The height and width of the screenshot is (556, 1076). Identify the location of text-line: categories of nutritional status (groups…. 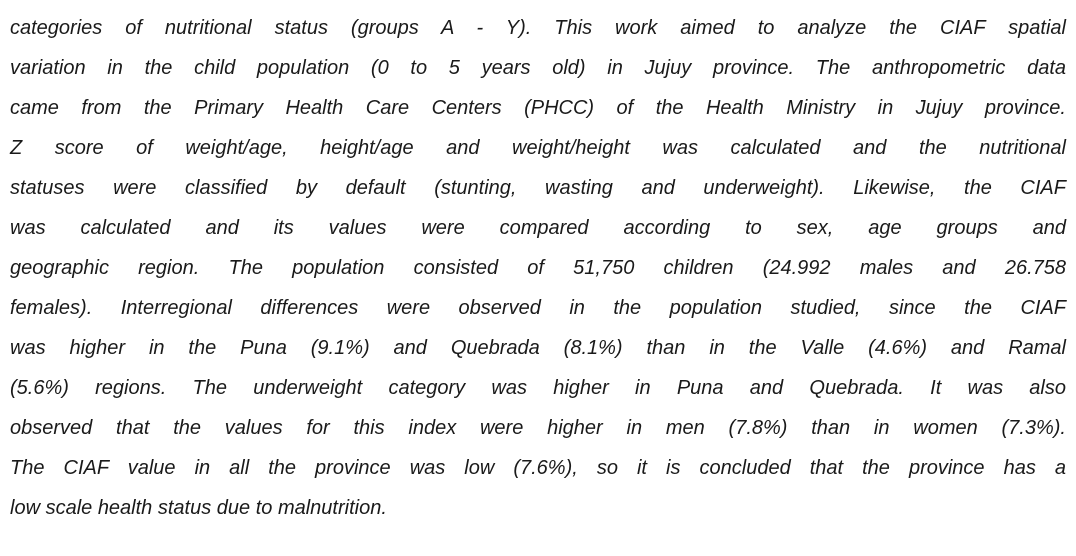
(538, 28).